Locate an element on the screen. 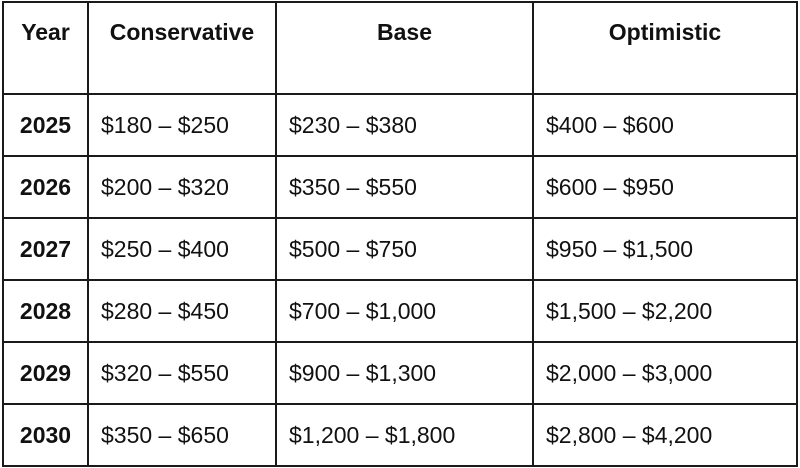 The image size is (800, 468). conservative-cell: $250 – $400 is located at coordinates (182, 249).